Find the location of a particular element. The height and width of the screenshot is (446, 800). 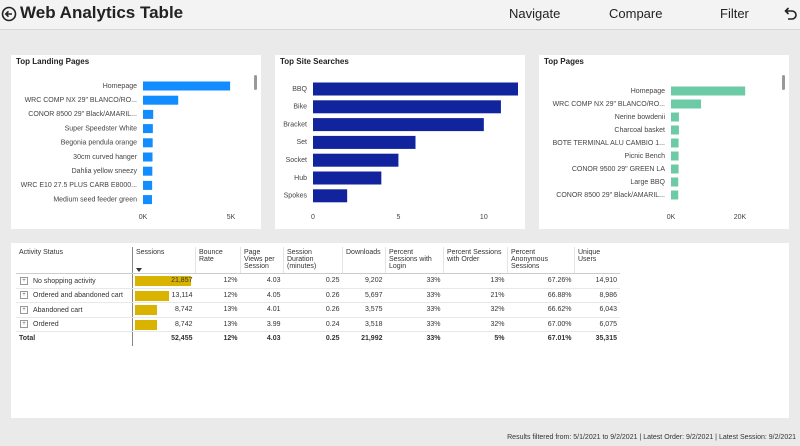

table-cell: 14,910 is located at coordinates (597, 281).